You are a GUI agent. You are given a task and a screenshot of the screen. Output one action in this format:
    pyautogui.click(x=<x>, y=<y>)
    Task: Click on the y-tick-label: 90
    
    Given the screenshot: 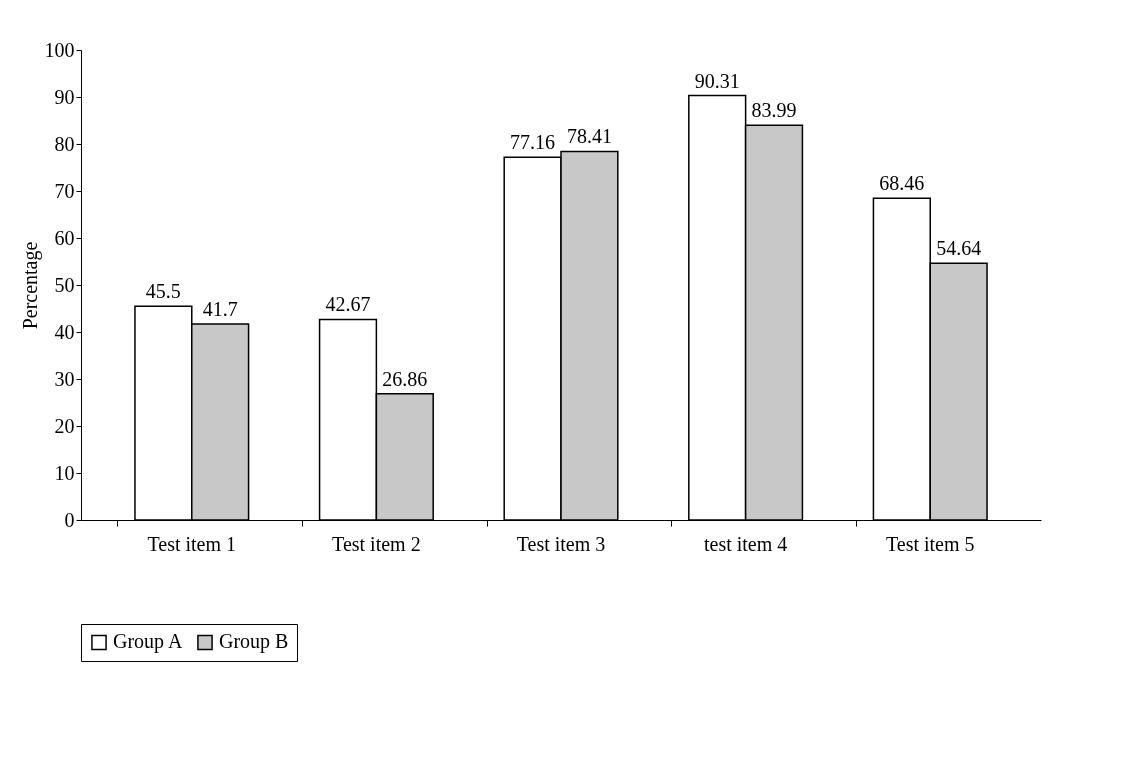 What is the action you would take?
    pyautogui.click(x=64, y=96)
    